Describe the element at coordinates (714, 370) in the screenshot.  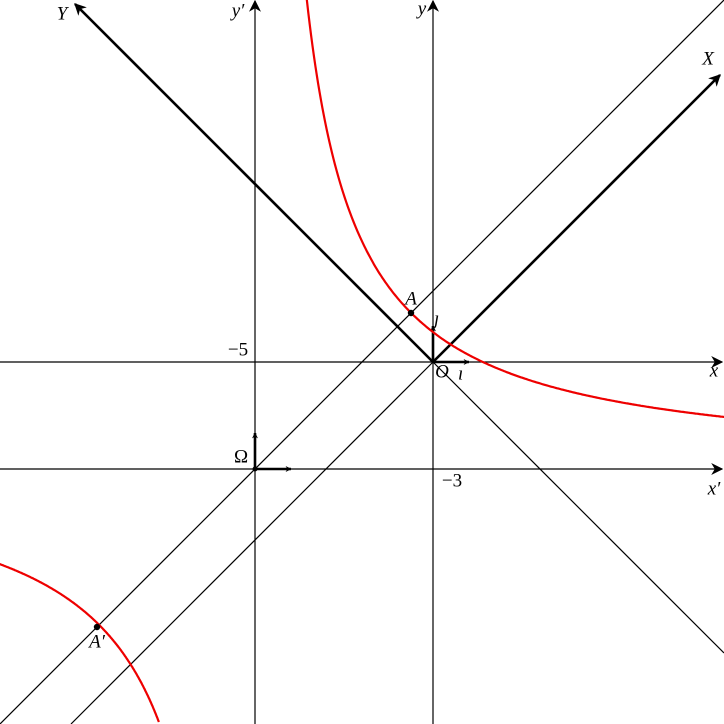
I see `label: x` at that location.